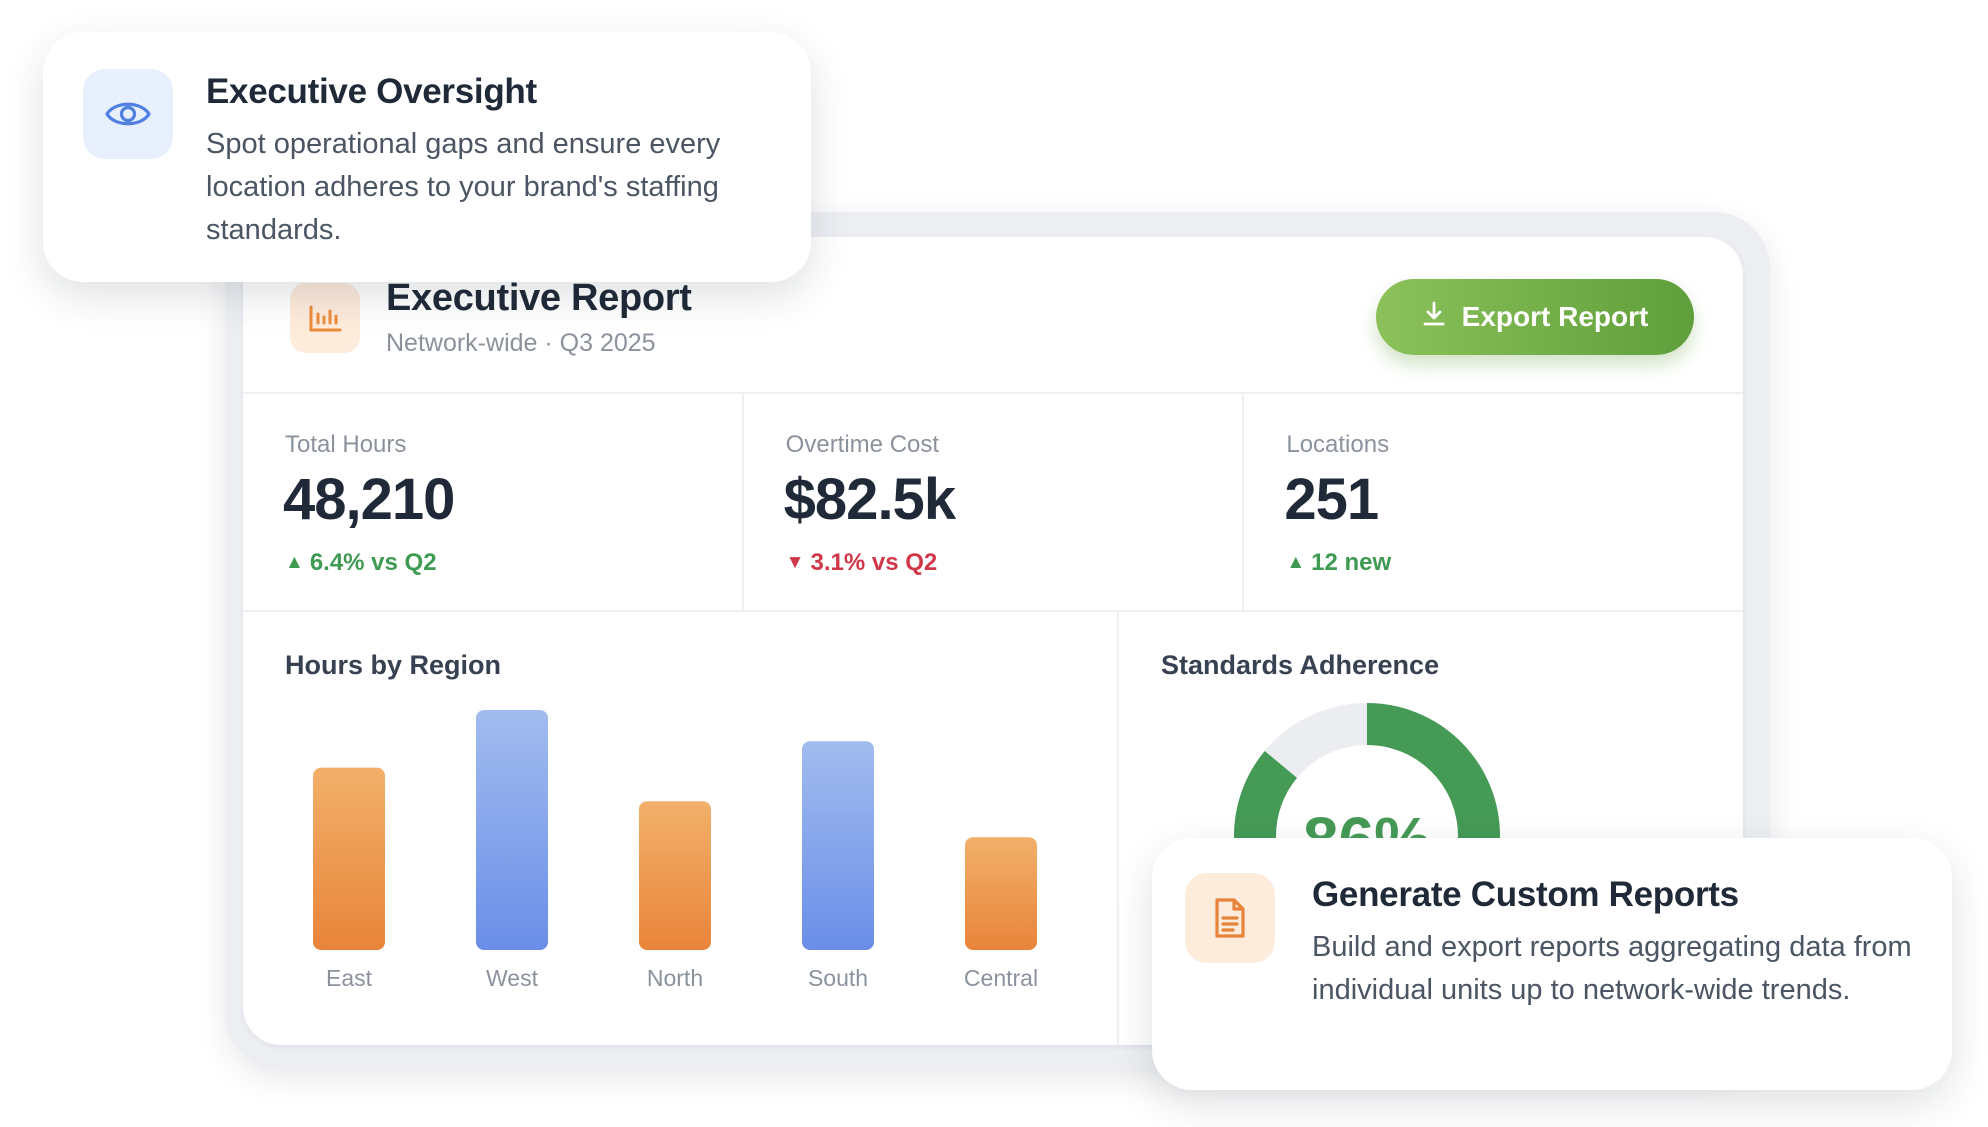  Describe the element at coordinates (1331, 499) in the screenshot. I see `stat-value: 251` at that location.